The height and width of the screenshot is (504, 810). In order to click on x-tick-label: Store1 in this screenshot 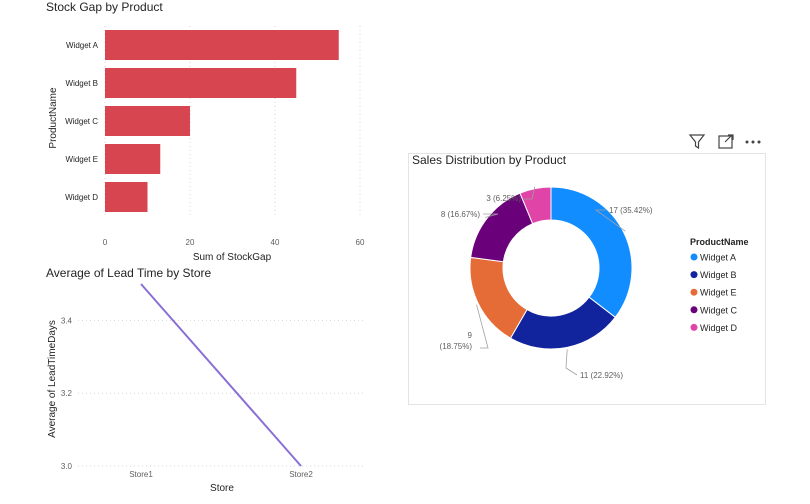, I will do `click(141, 474)`.